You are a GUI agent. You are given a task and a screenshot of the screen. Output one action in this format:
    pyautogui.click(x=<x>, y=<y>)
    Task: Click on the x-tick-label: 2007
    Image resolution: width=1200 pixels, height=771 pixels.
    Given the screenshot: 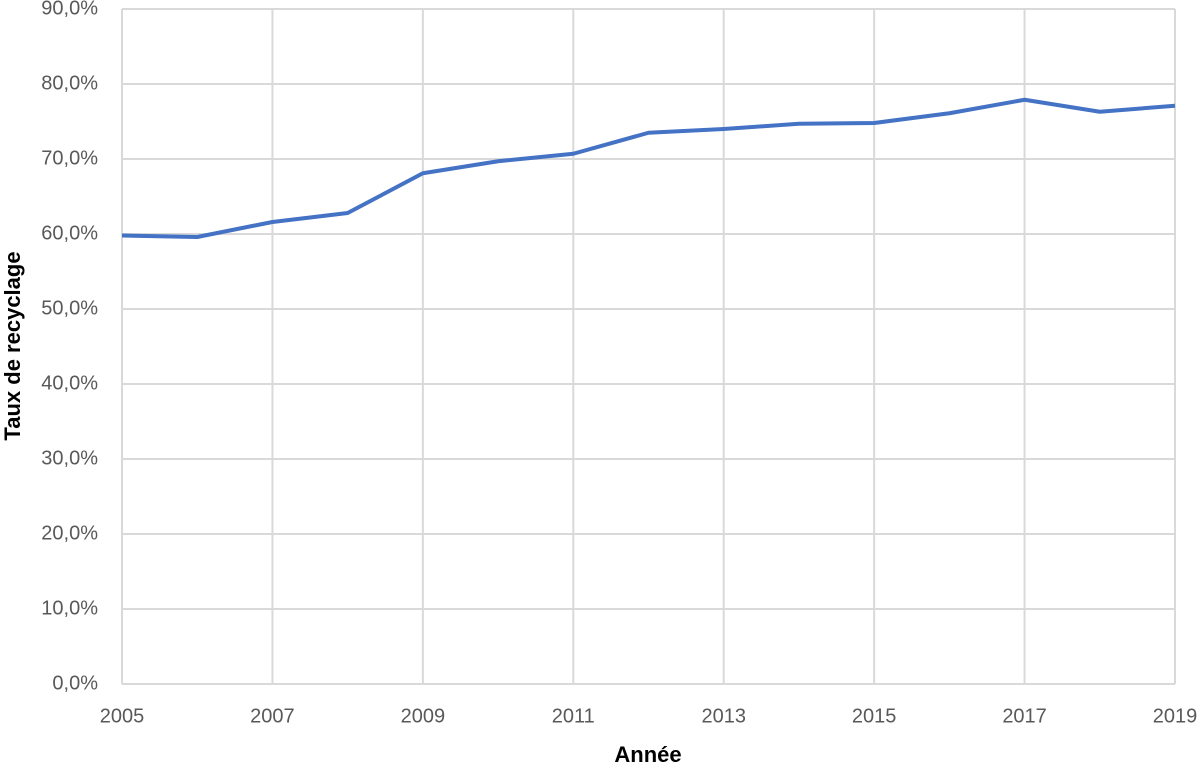 What is the action you would take?
    pyautogui.click(x=272, y=716)
    